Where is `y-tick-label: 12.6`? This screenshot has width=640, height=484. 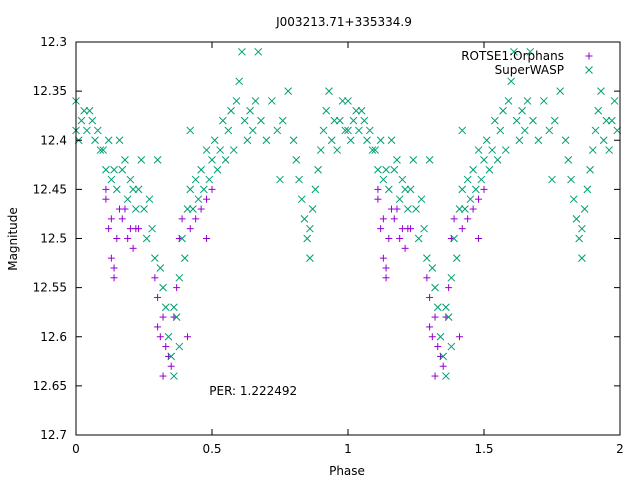 y-tick-label: 12.6 is located at coordinates (53, 337).